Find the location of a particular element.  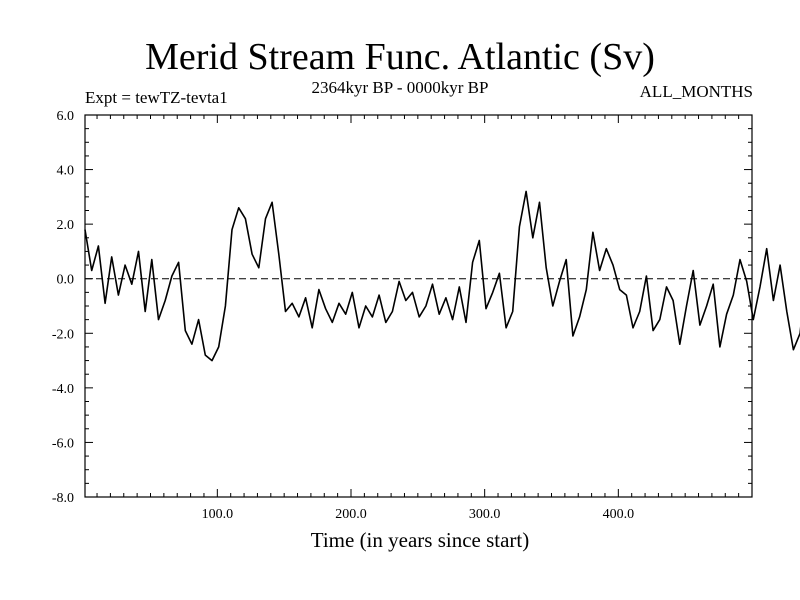

chart-title: Merid Stream Func. Atlantic (Sv) is located at coordinates (400, 57).